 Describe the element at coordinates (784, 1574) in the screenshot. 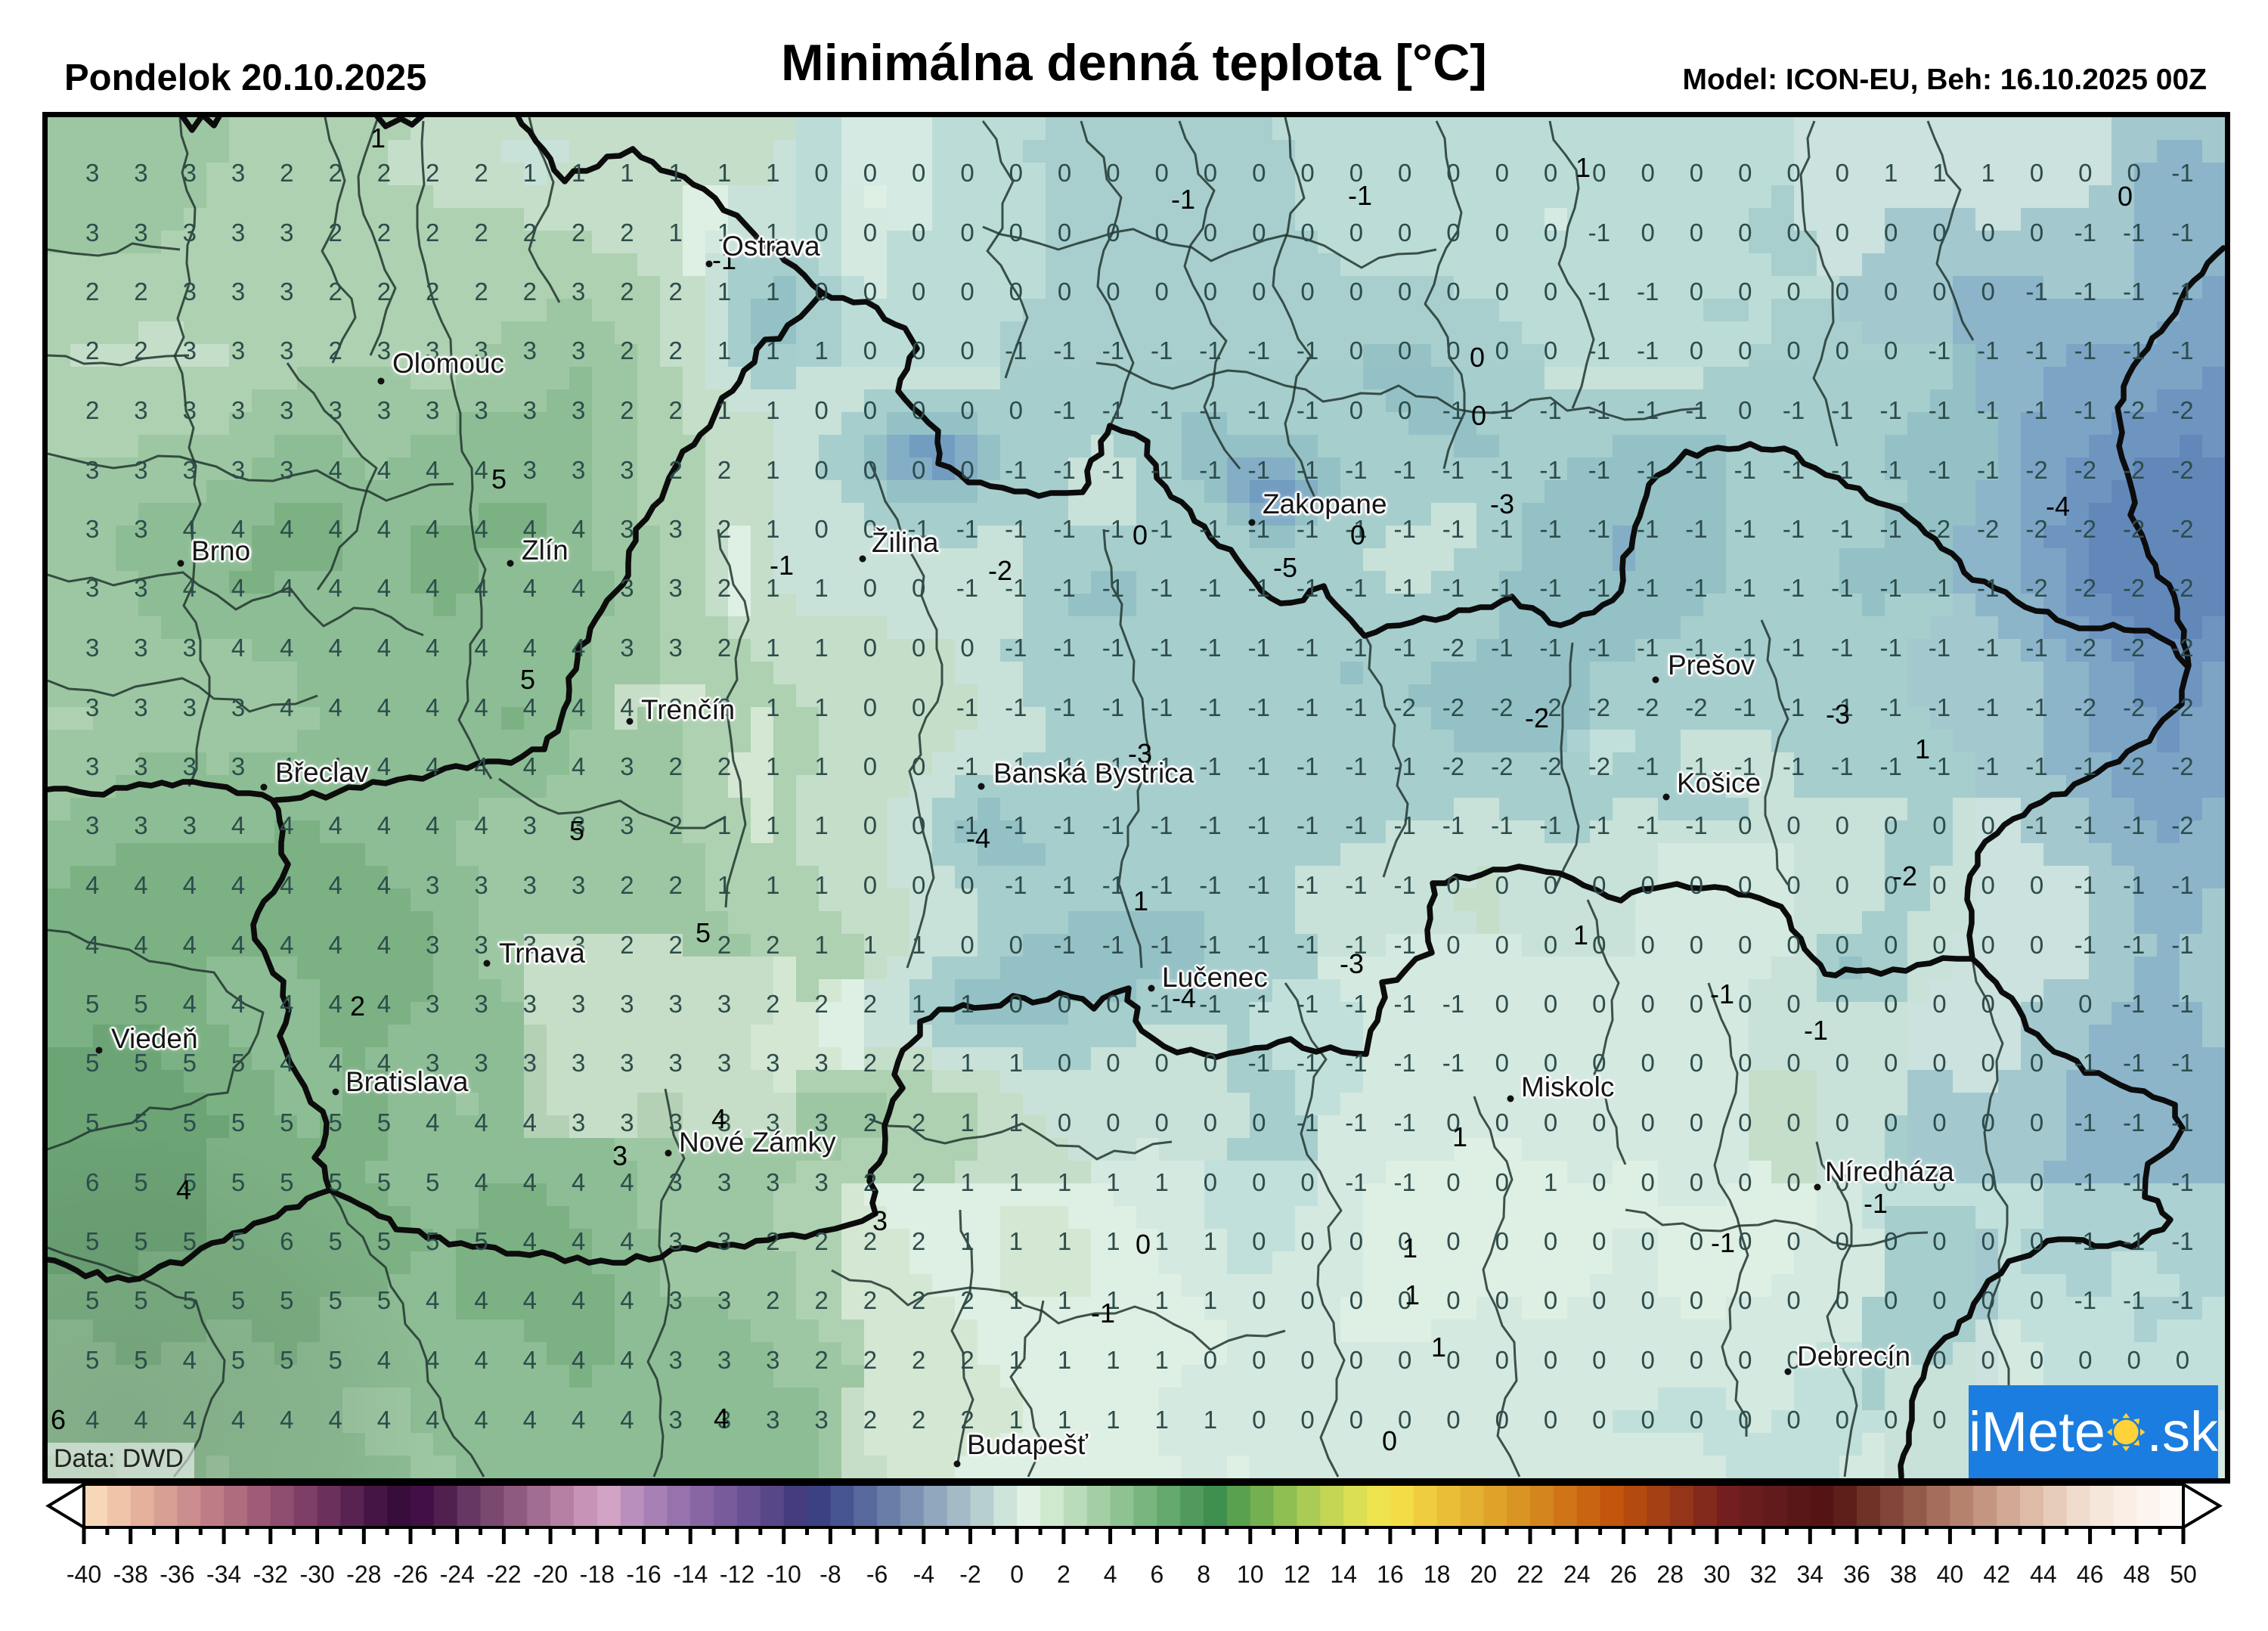

I see `svg-text: -10` at that location.